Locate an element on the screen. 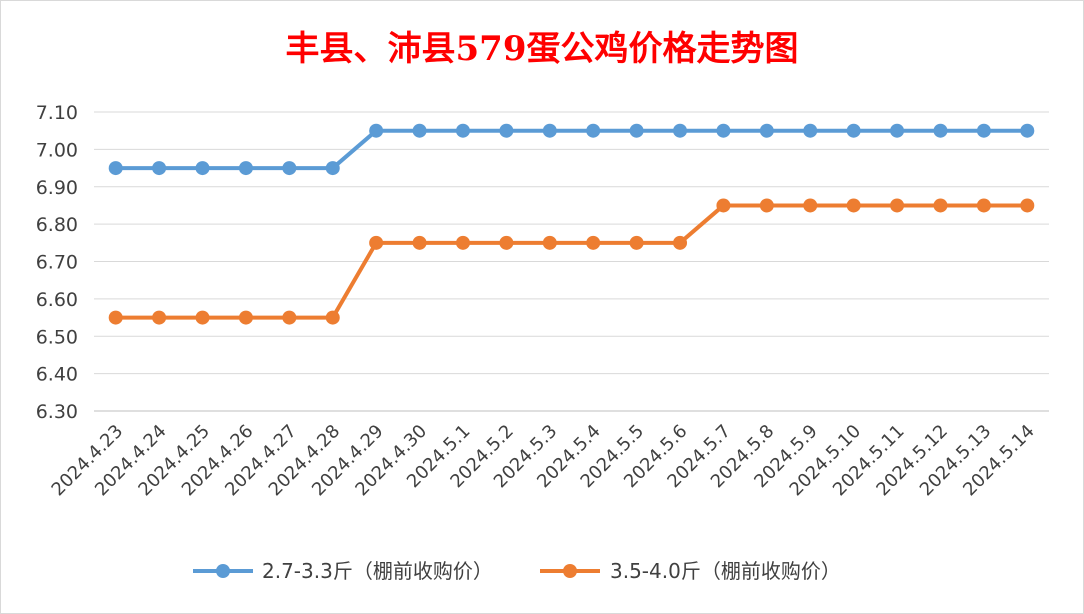 The image size is (1084, 614). series-1-line is located at coordinates (571, 149).